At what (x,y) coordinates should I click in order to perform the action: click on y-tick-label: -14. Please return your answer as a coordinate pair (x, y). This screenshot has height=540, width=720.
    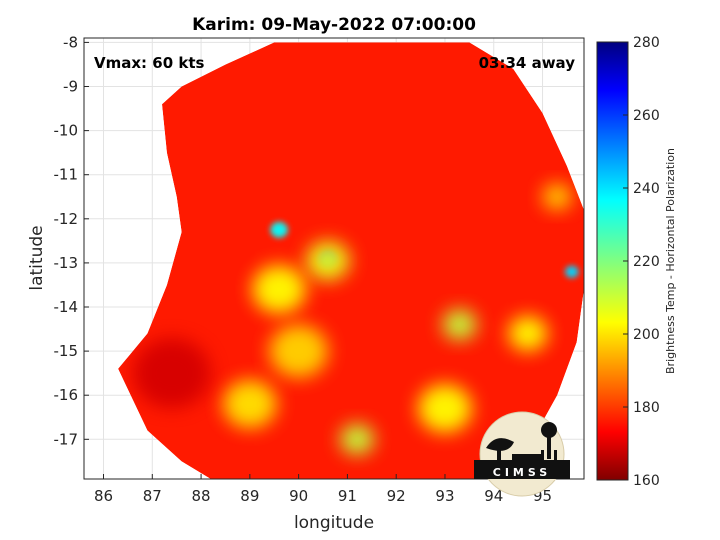
    Looking at the image, I should click on (66, 307).